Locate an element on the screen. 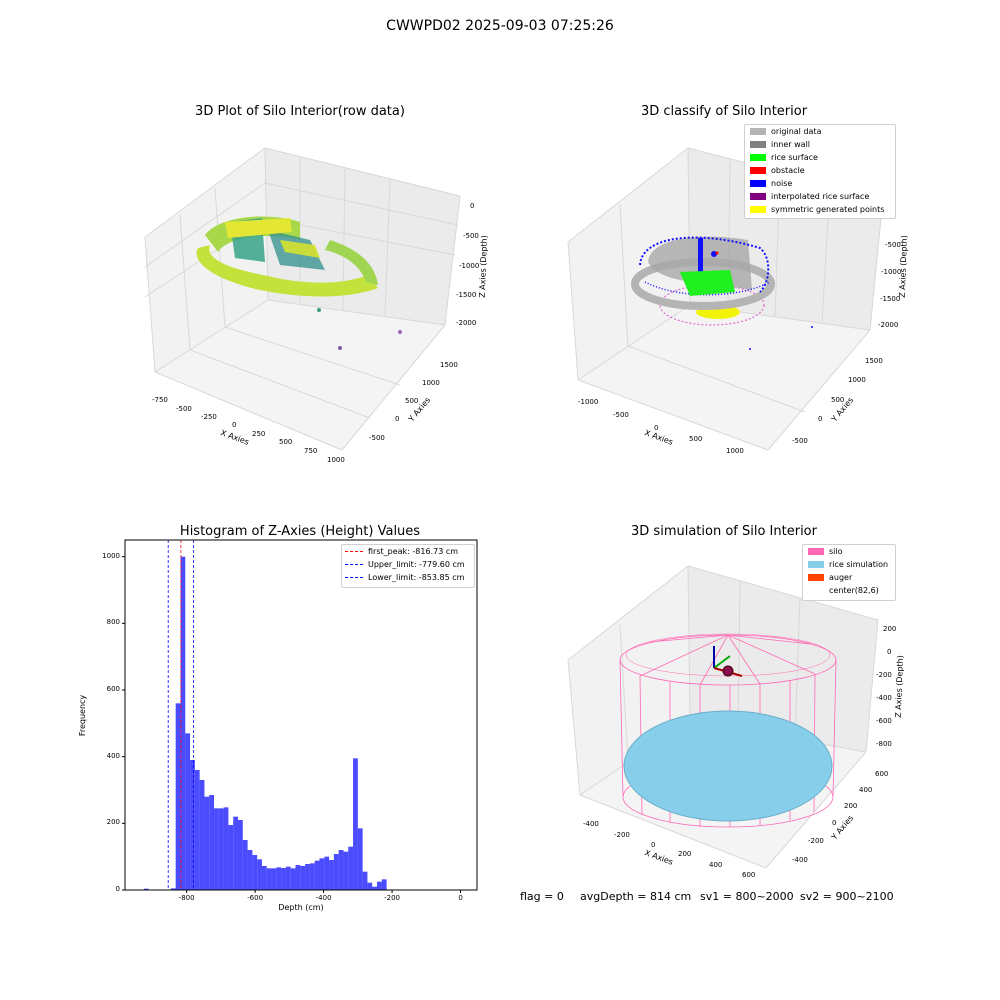 The image size is (1000, 1000). legend-line is located at coordinates (354, 564).